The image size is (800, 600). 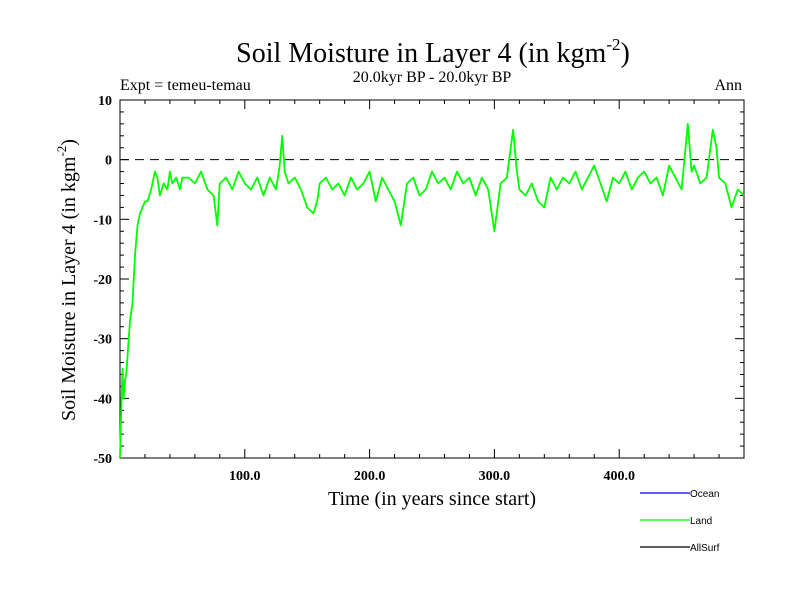 What do you see at coordinates (69, 142) in the screenshot?
I see `y-axis-label-close: )` at bounding box center [69, 142].